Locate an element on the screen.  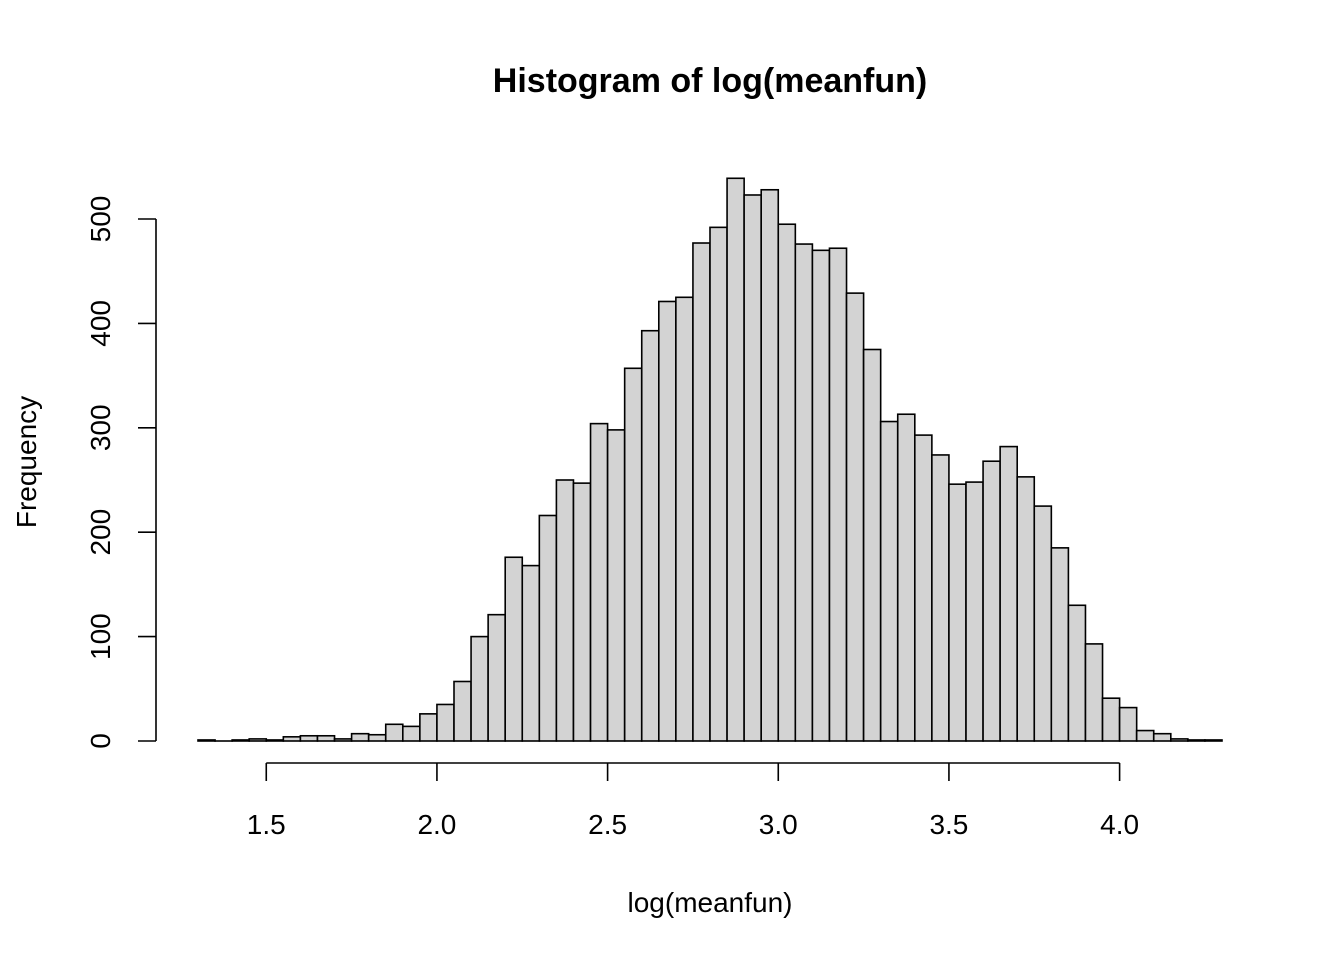
y-tick-label: 0 is located at coordinates (100, 741).